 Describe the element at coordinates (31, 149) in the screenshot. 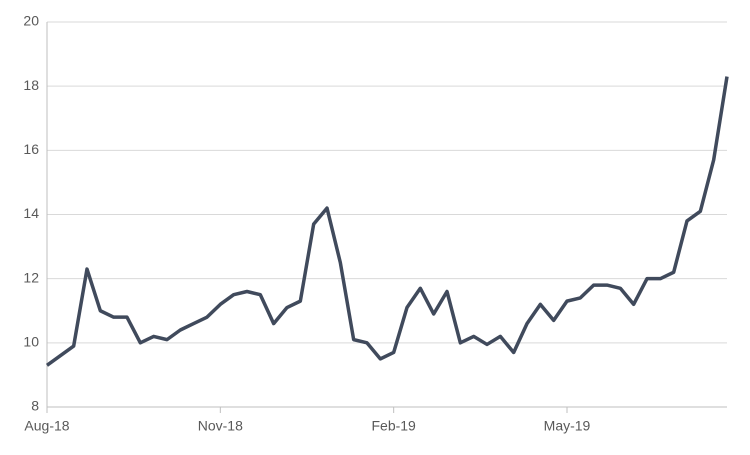

I see `y-tick-label: 16` at that location.